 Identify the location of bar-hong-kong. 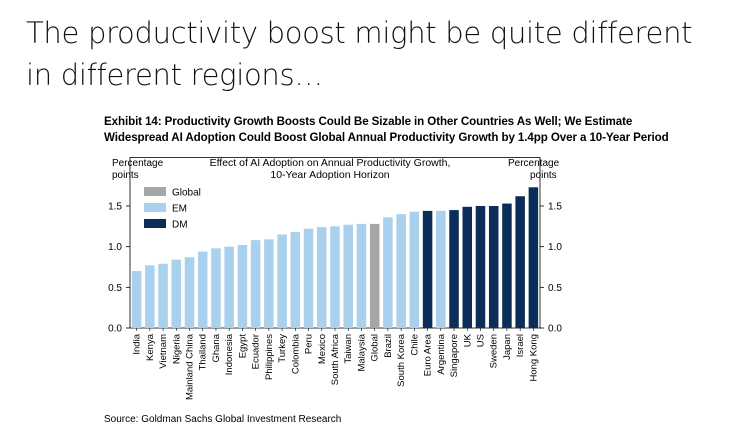
(533, 257).